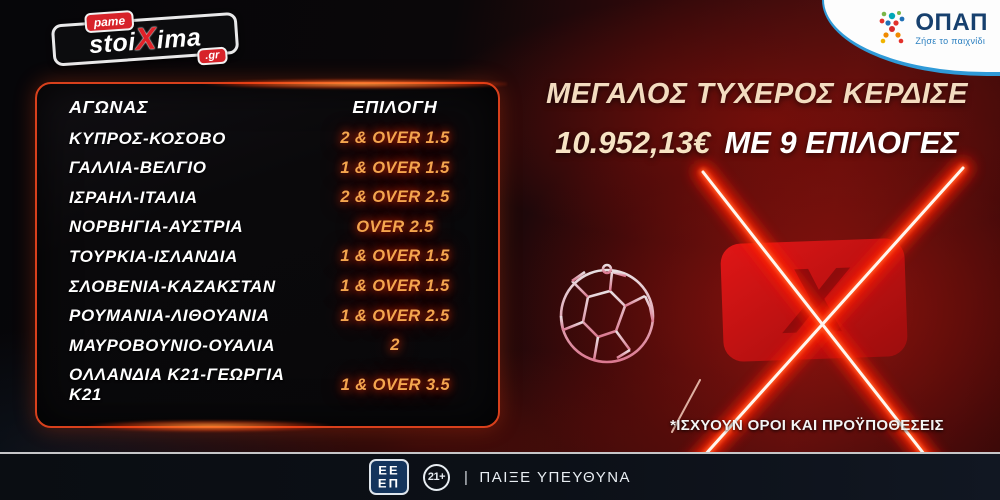 The height and width of the screenshot is (500, 1000). What do you see at coordinates (395, 138) in the screenshot?
I see `selection-value: 2 & OVER 1.5` at bounding box center [395, 138].